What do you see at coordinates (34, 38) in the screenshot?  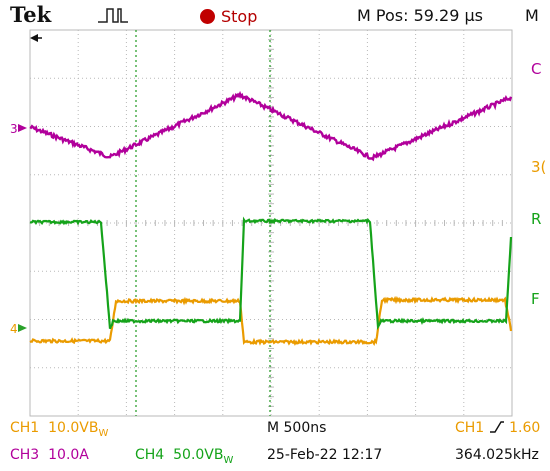 I see `trigger-position-icon` at bounding box center [34, 38].